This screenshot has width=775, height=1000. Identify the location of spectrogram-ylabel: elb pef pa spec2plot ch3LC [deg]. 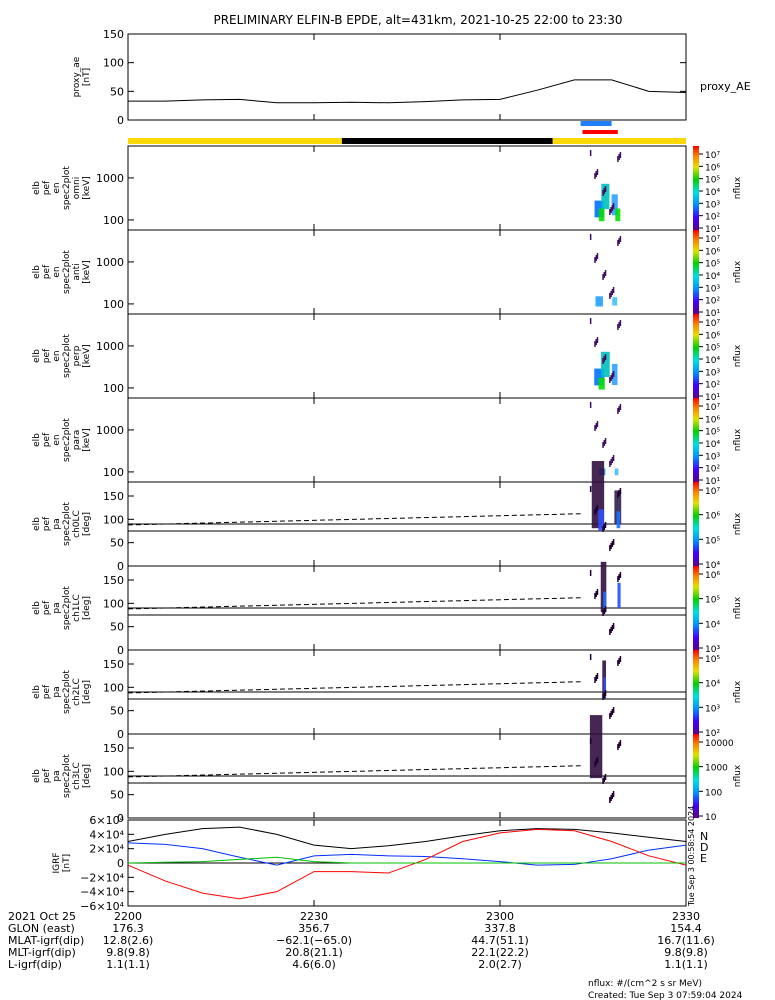
(62, 776).